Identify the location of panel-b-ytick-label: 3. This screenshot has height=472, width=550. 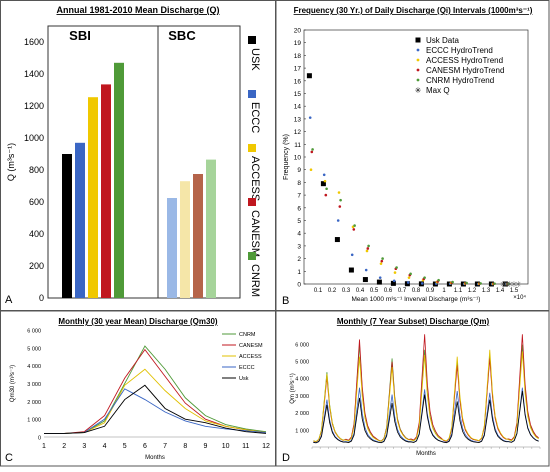
(299, 246).